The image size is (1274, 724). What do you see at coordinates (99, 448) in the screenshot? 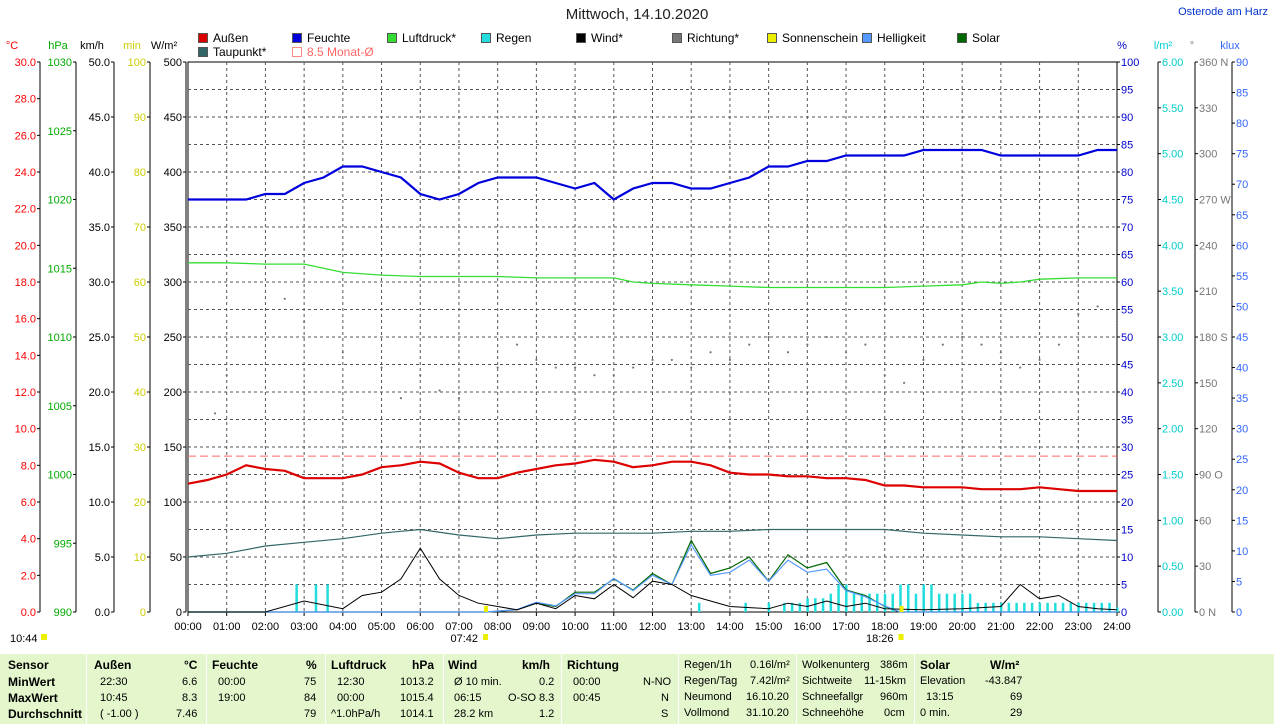
I see `y-tick-label: 15.0` at bounding box center [99, 448].